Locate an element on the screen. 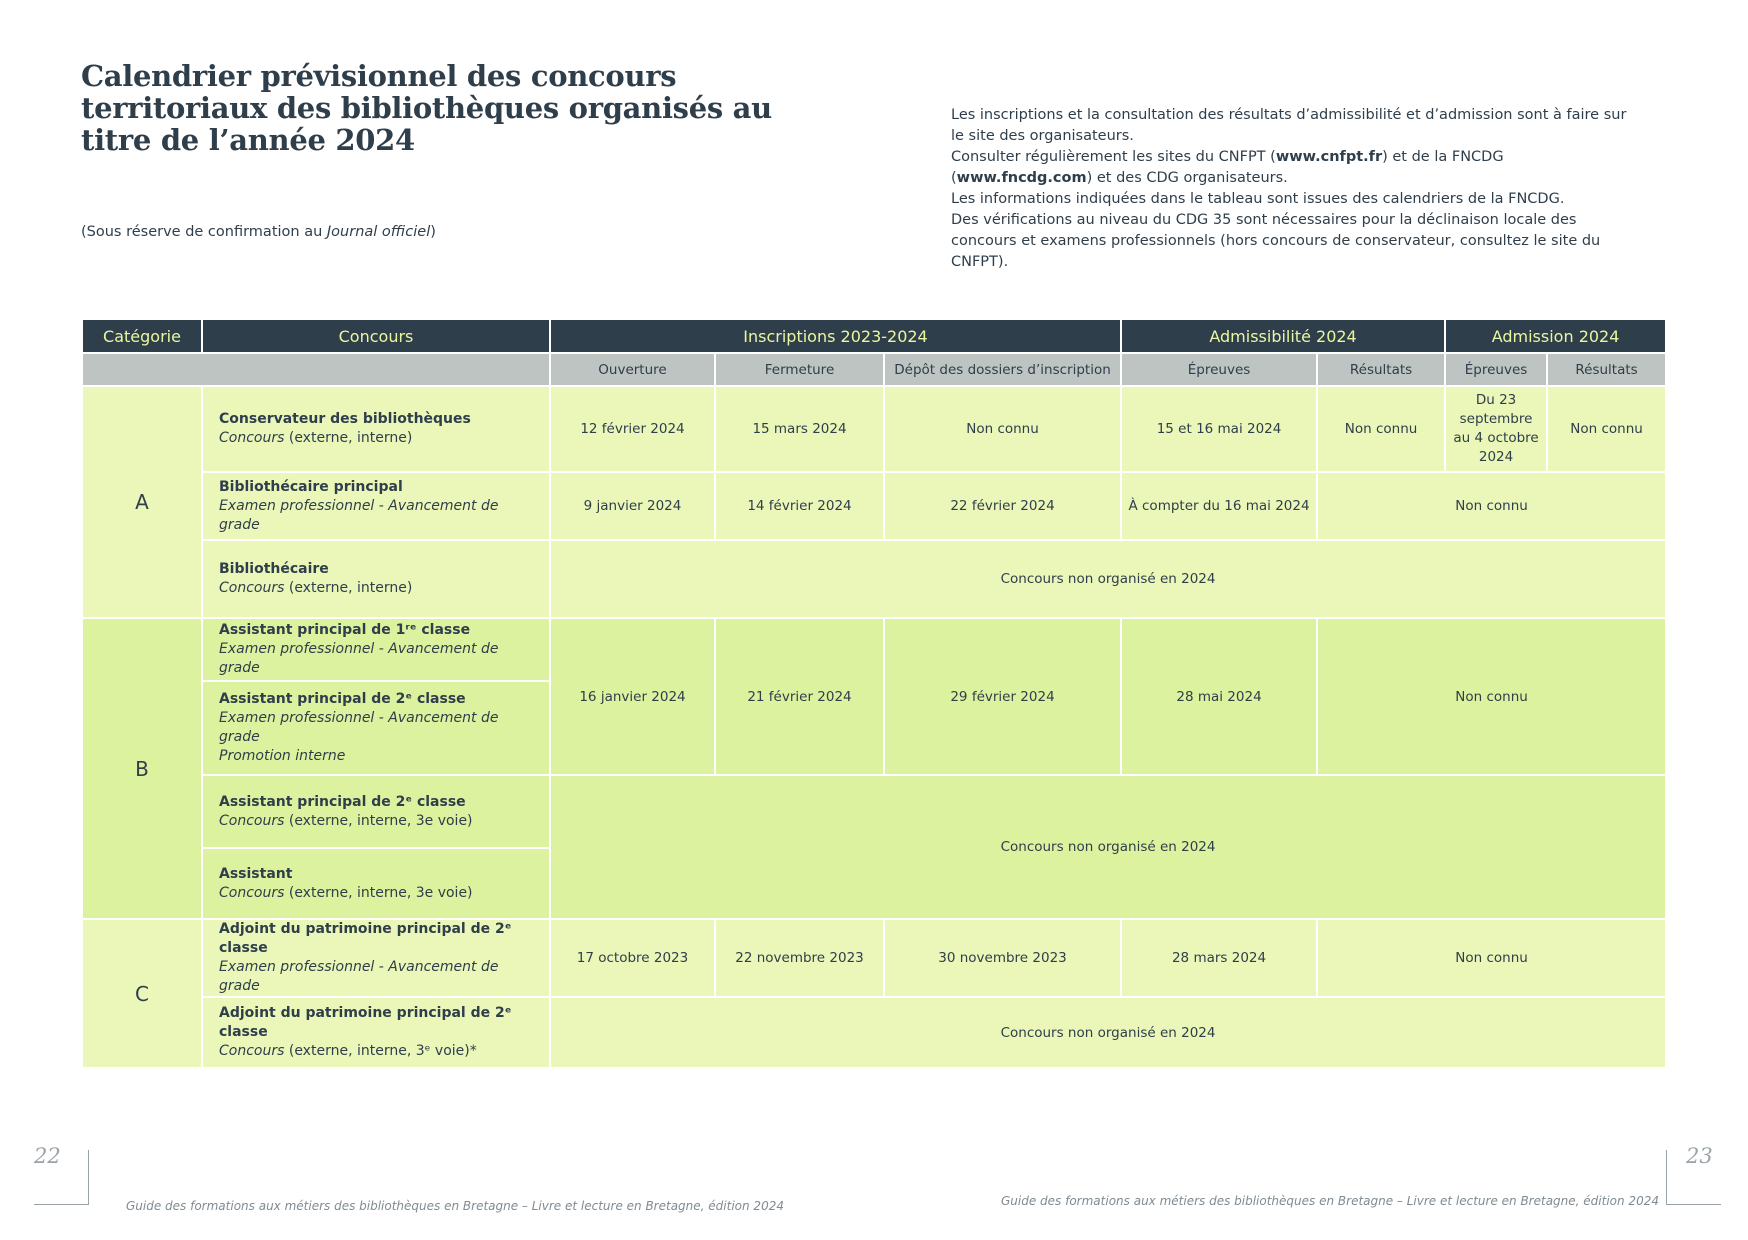  subheader-cell is located at coordinates (316, 369).